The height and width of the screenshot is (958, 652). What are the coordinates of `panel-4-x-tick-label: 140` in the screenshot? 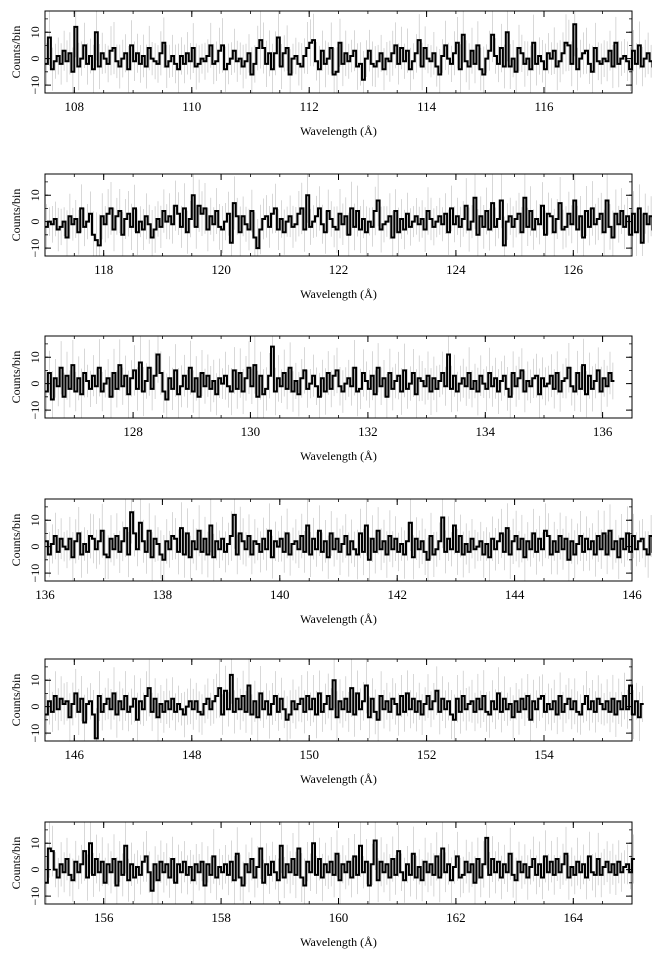 It's located at (280, 594).